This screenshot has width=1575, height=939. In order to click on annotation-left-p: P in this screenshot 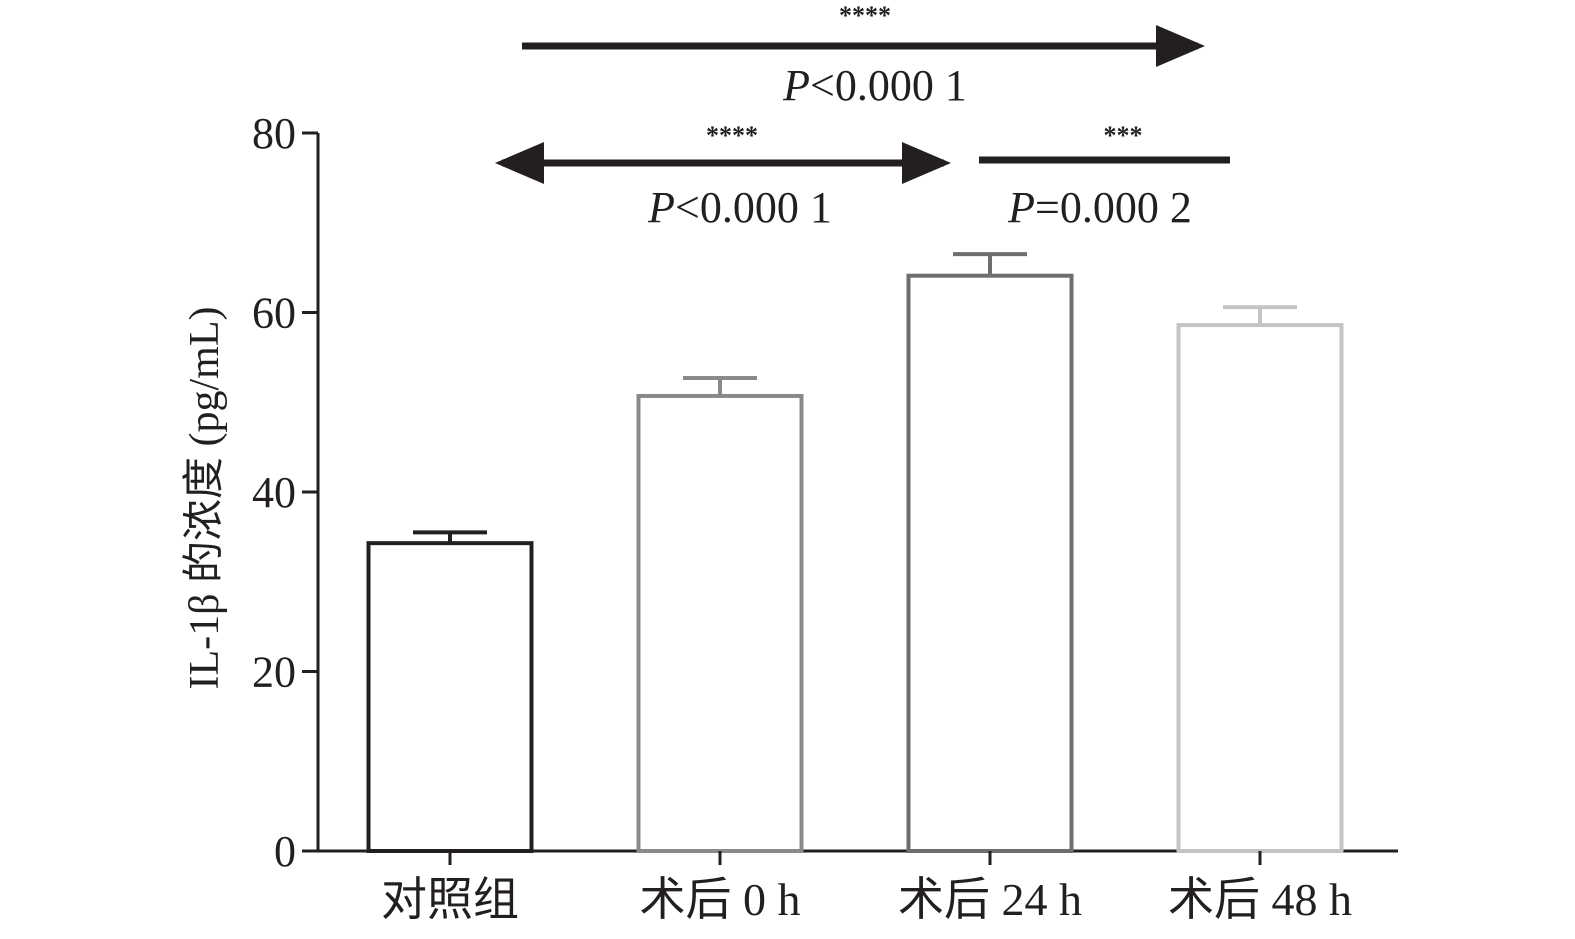, I will do `click(661, 207)`.